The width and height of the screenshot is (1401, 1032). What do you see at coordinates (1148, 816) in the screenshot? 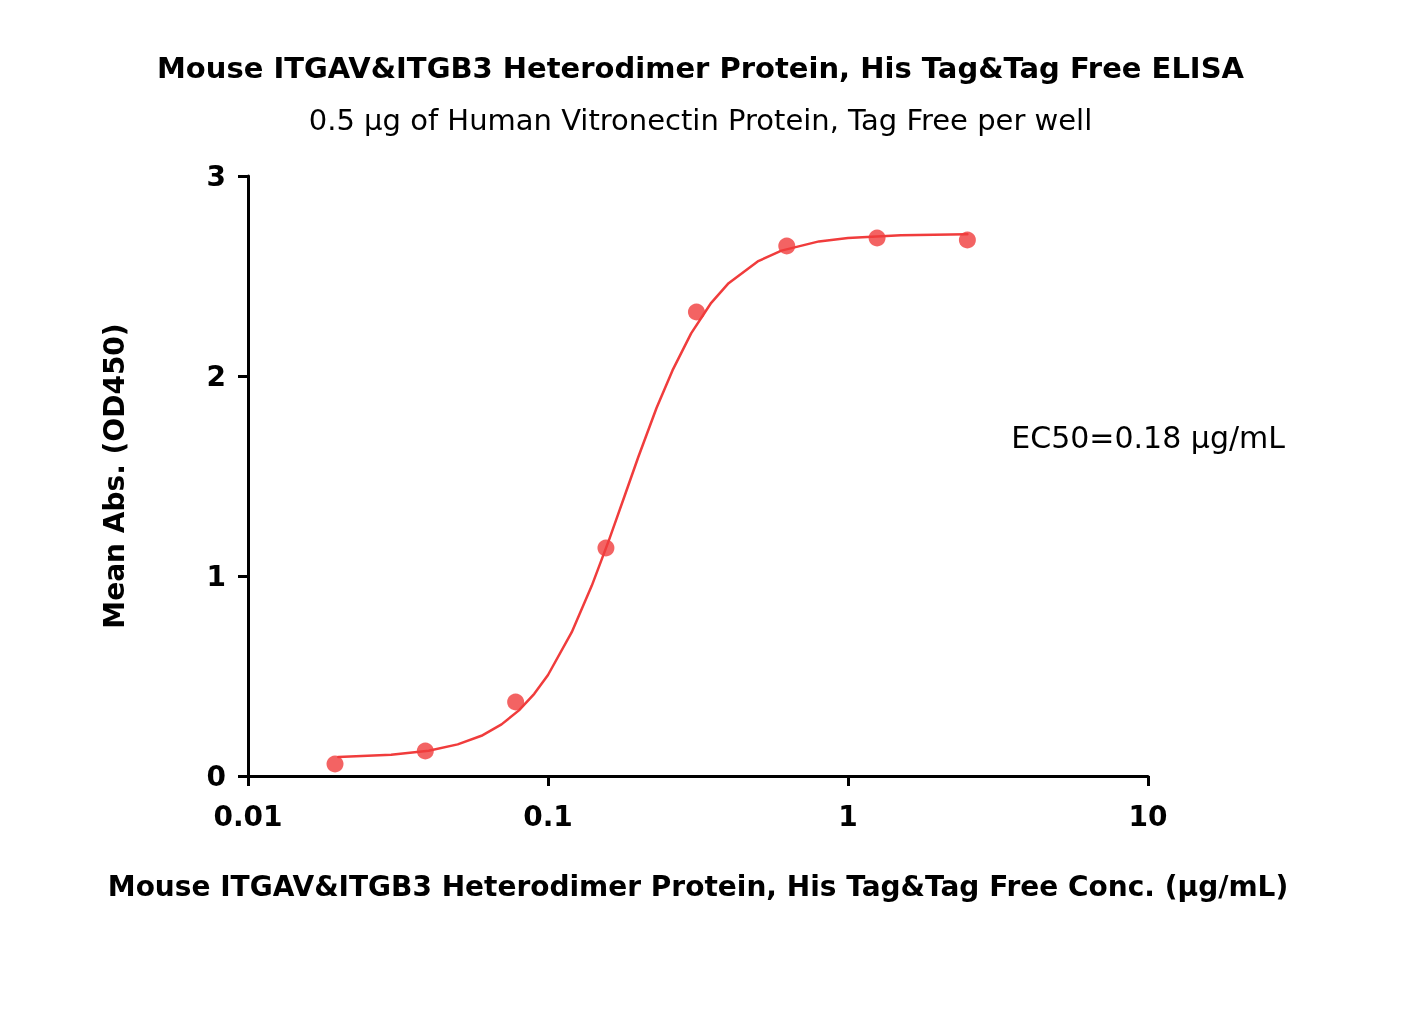
I see `x-tick-label: 10` at bounding box center [1148, 816].